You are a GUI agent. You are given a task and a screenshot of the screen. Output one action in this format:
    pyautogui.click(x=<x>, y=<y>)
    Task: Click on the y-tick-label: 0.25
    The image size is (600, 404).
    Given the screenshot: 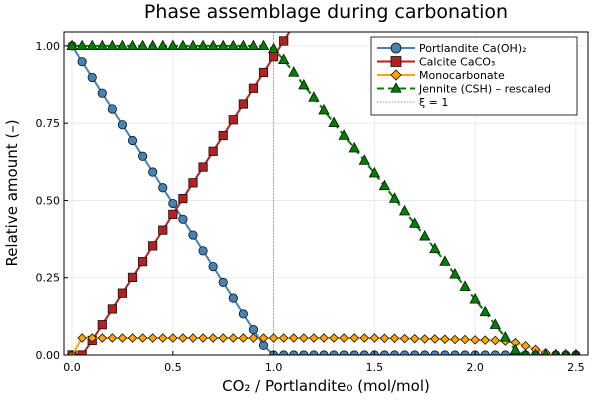 What is the action you would take?
    pyautogui.click(x=48, y=278)
    